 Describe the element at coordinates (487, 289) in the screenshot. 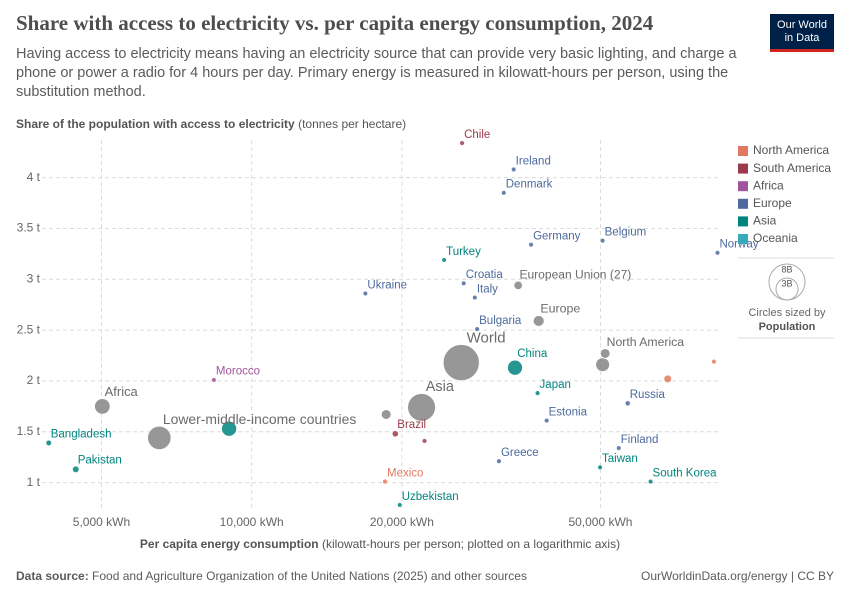

I see `point-label: Italy` at that location.